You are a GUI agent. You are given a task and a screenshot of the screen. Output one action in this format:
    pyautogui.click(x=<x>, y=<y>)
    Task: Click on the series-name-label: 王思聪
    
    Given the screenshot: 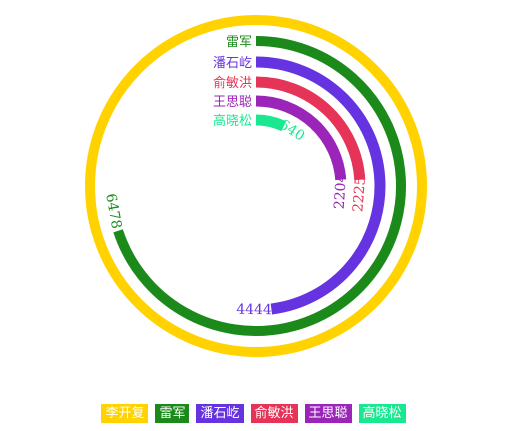 What is the action you would take?
    pyautogui.click(x=232, y=102)
    